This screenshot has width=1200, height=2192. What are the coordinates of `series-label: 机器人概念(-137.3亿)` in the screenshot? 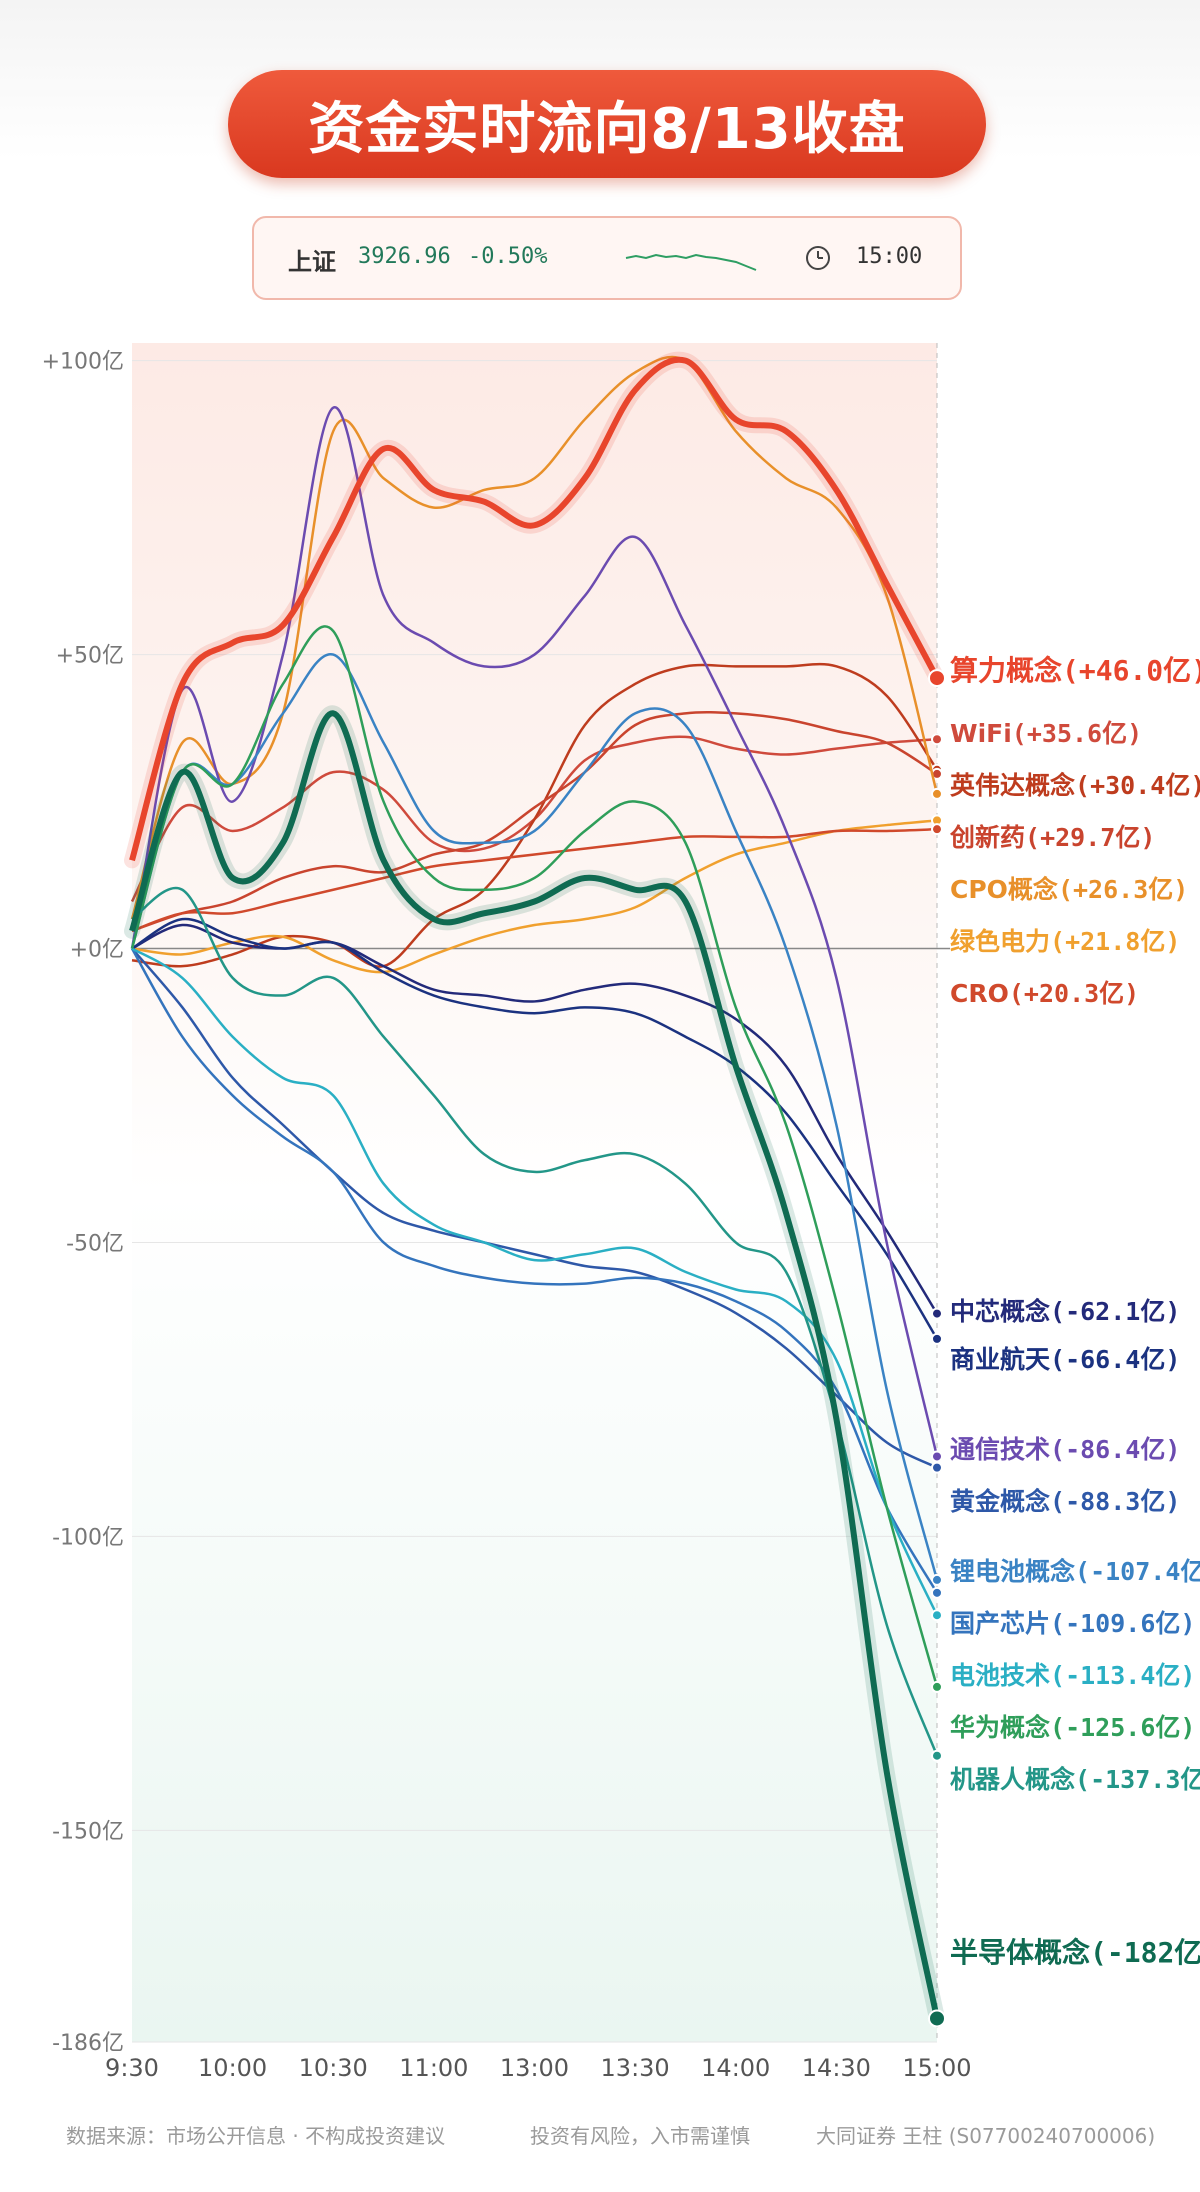 It's located at (1075, 1779).